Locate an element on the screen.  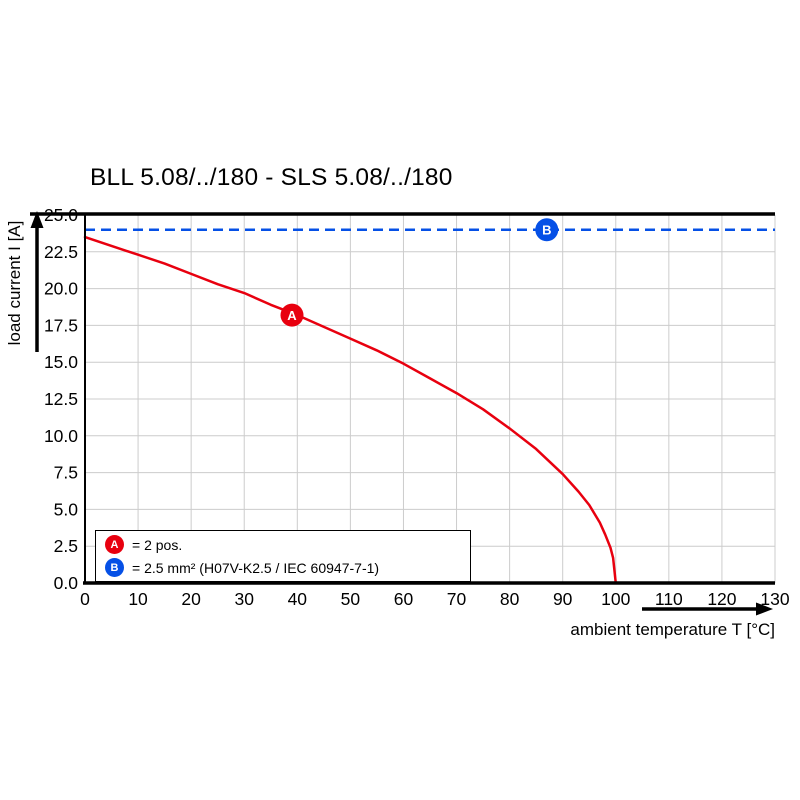
x-tick-label: 70 is located at coordinates (457, 599).